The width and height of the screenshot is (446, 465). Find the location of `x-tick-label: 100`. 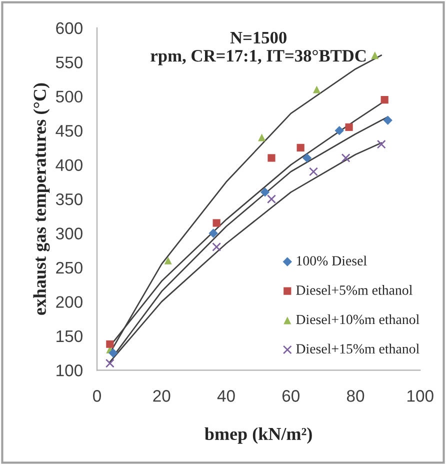

x-tick-label: 100 is located at coordinates (421, 396).